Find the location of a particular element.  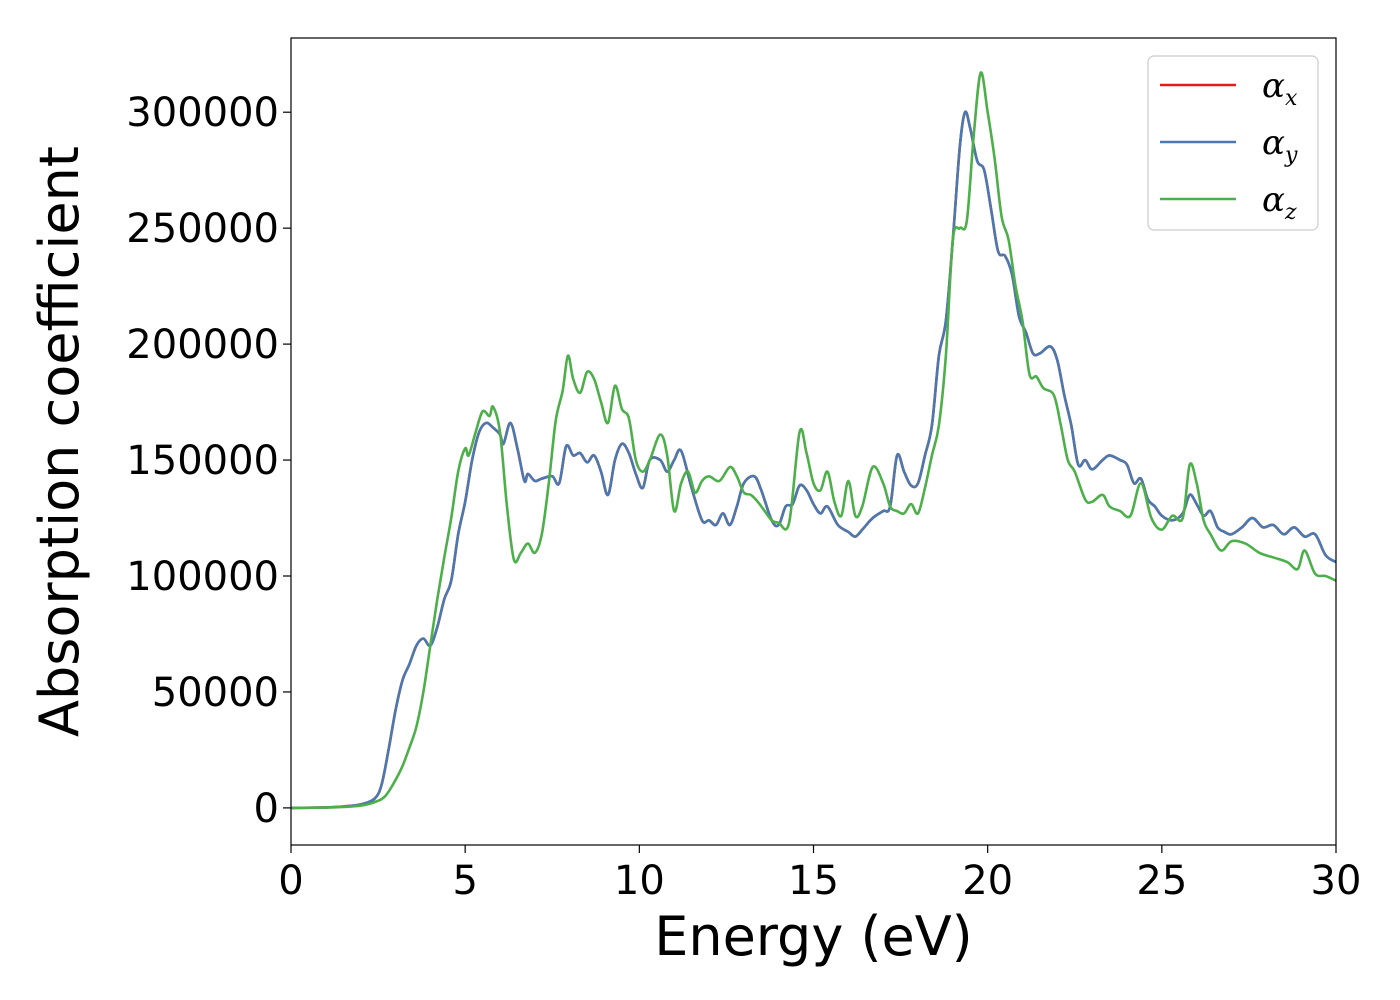

x-axis-label: Energy (eV) is located at coordinates (813, 936).